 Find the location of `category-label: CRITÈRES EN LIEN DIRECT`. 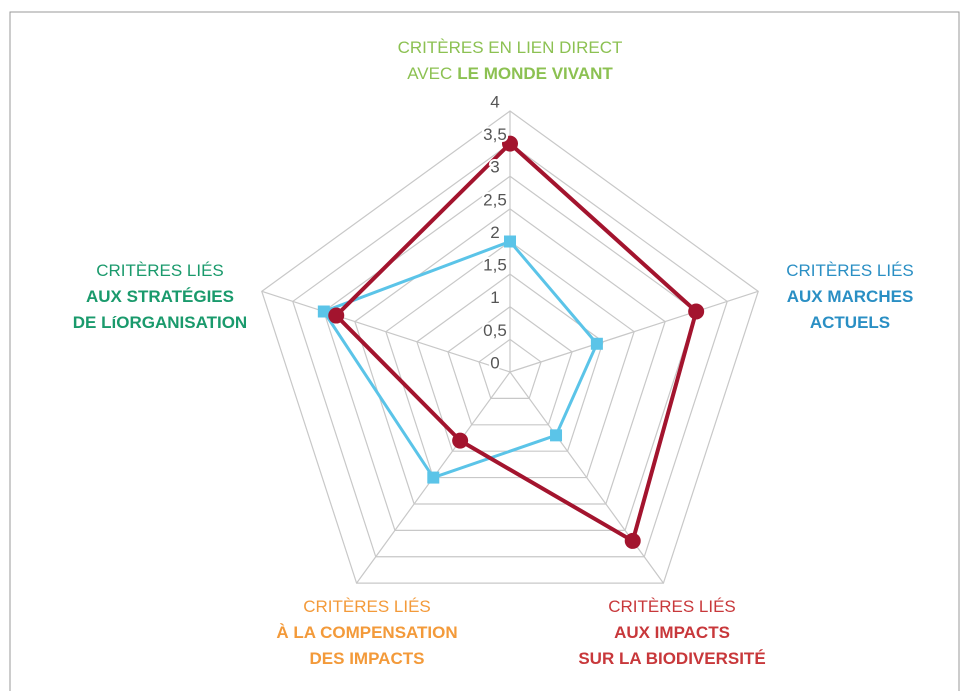

category-label: CRITÈRES EN LIEN DIRECT is located at coordinates (510, 47).